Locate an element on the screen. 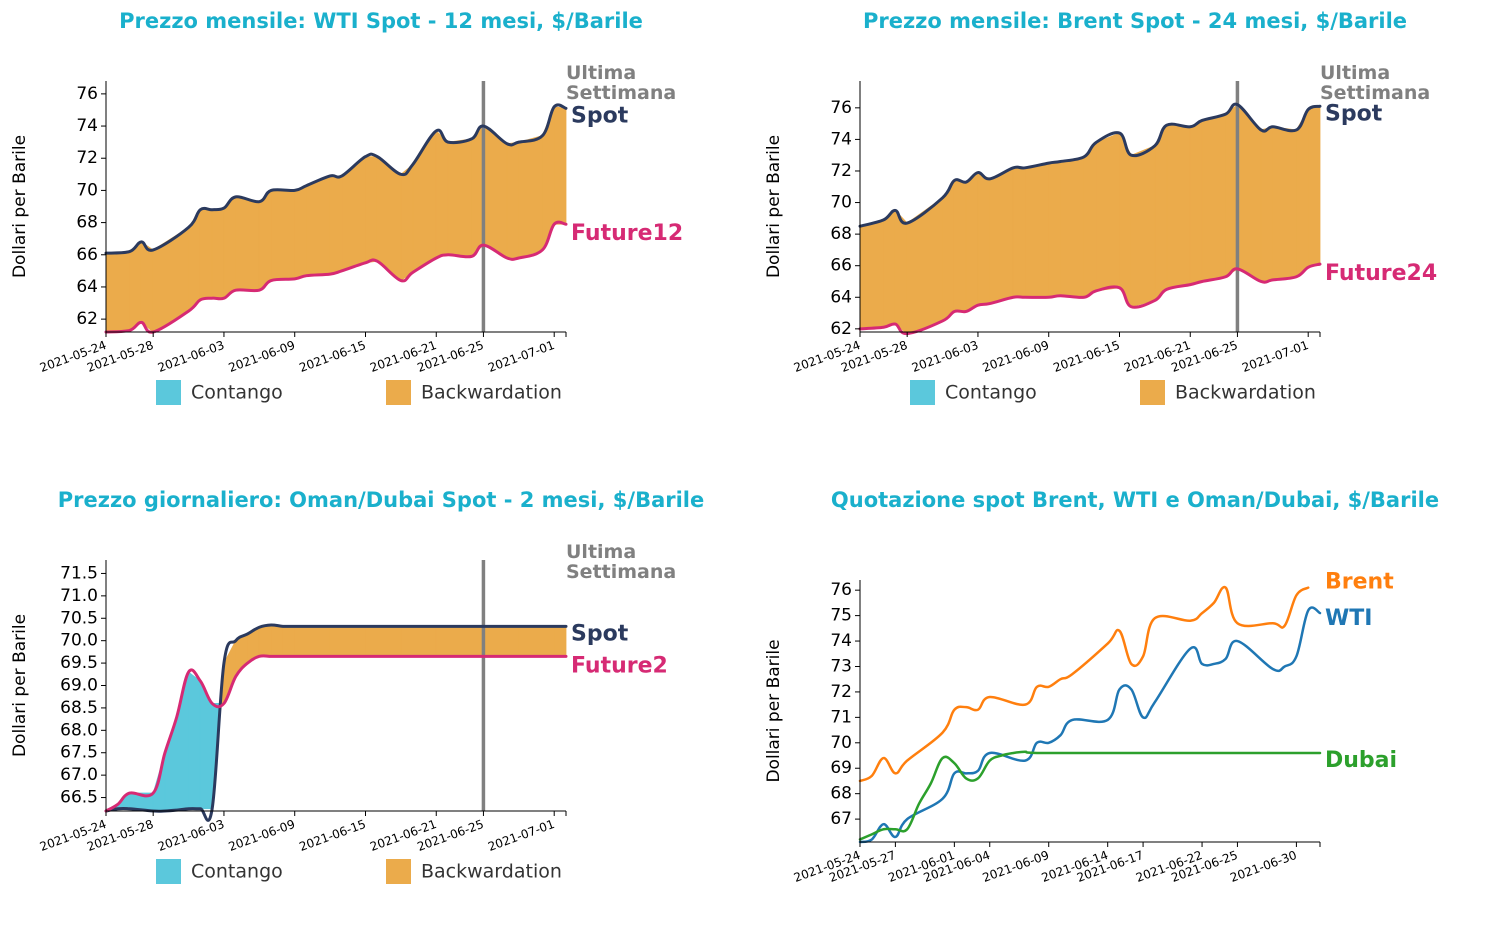 Image resolution: width=1488 pixels, height=926 pixels. series-line-spot is located at coordinates (1090, 165).